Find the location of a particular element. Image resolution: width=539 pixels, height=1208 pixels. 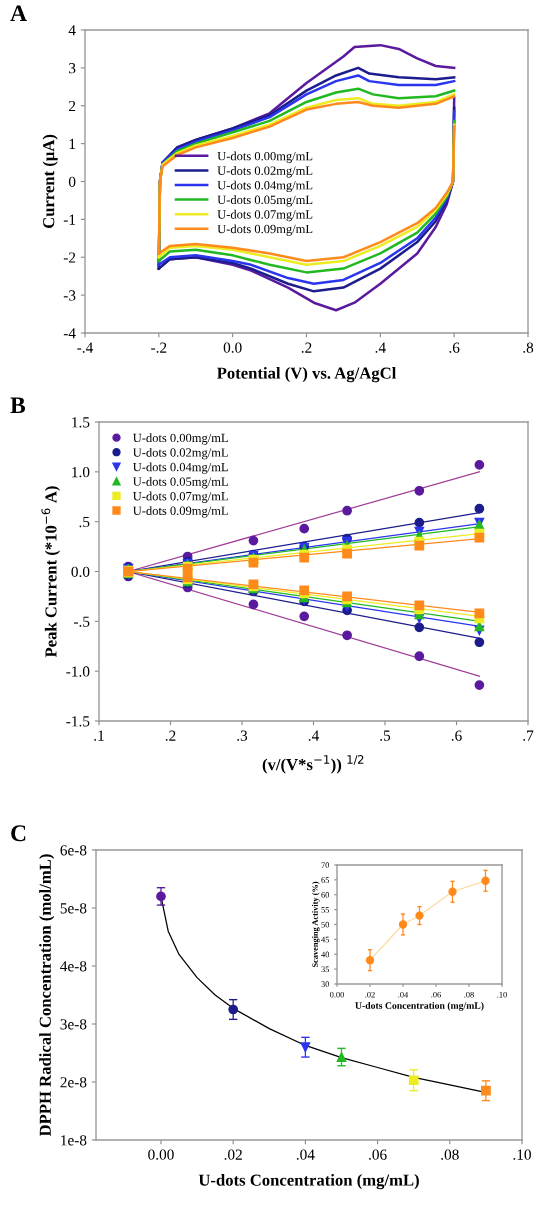

y-tick-label: -1 is located at coordinates (69, 219).